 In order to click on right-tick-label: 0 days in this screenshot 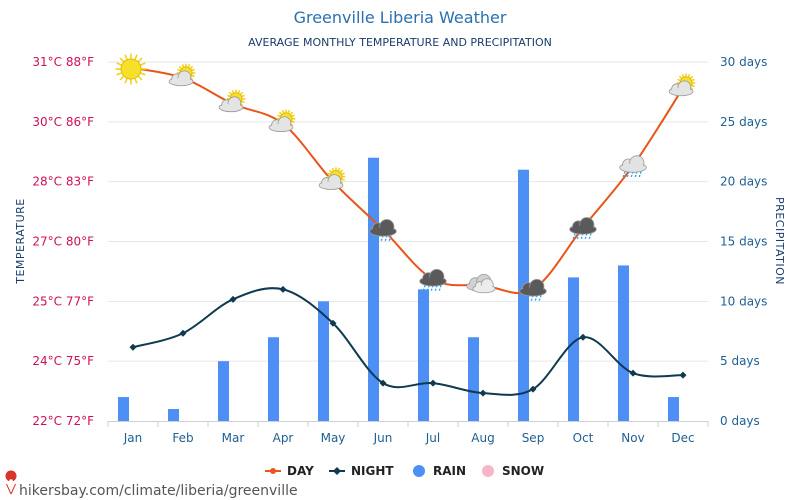, I will do `click(740, 421)`.